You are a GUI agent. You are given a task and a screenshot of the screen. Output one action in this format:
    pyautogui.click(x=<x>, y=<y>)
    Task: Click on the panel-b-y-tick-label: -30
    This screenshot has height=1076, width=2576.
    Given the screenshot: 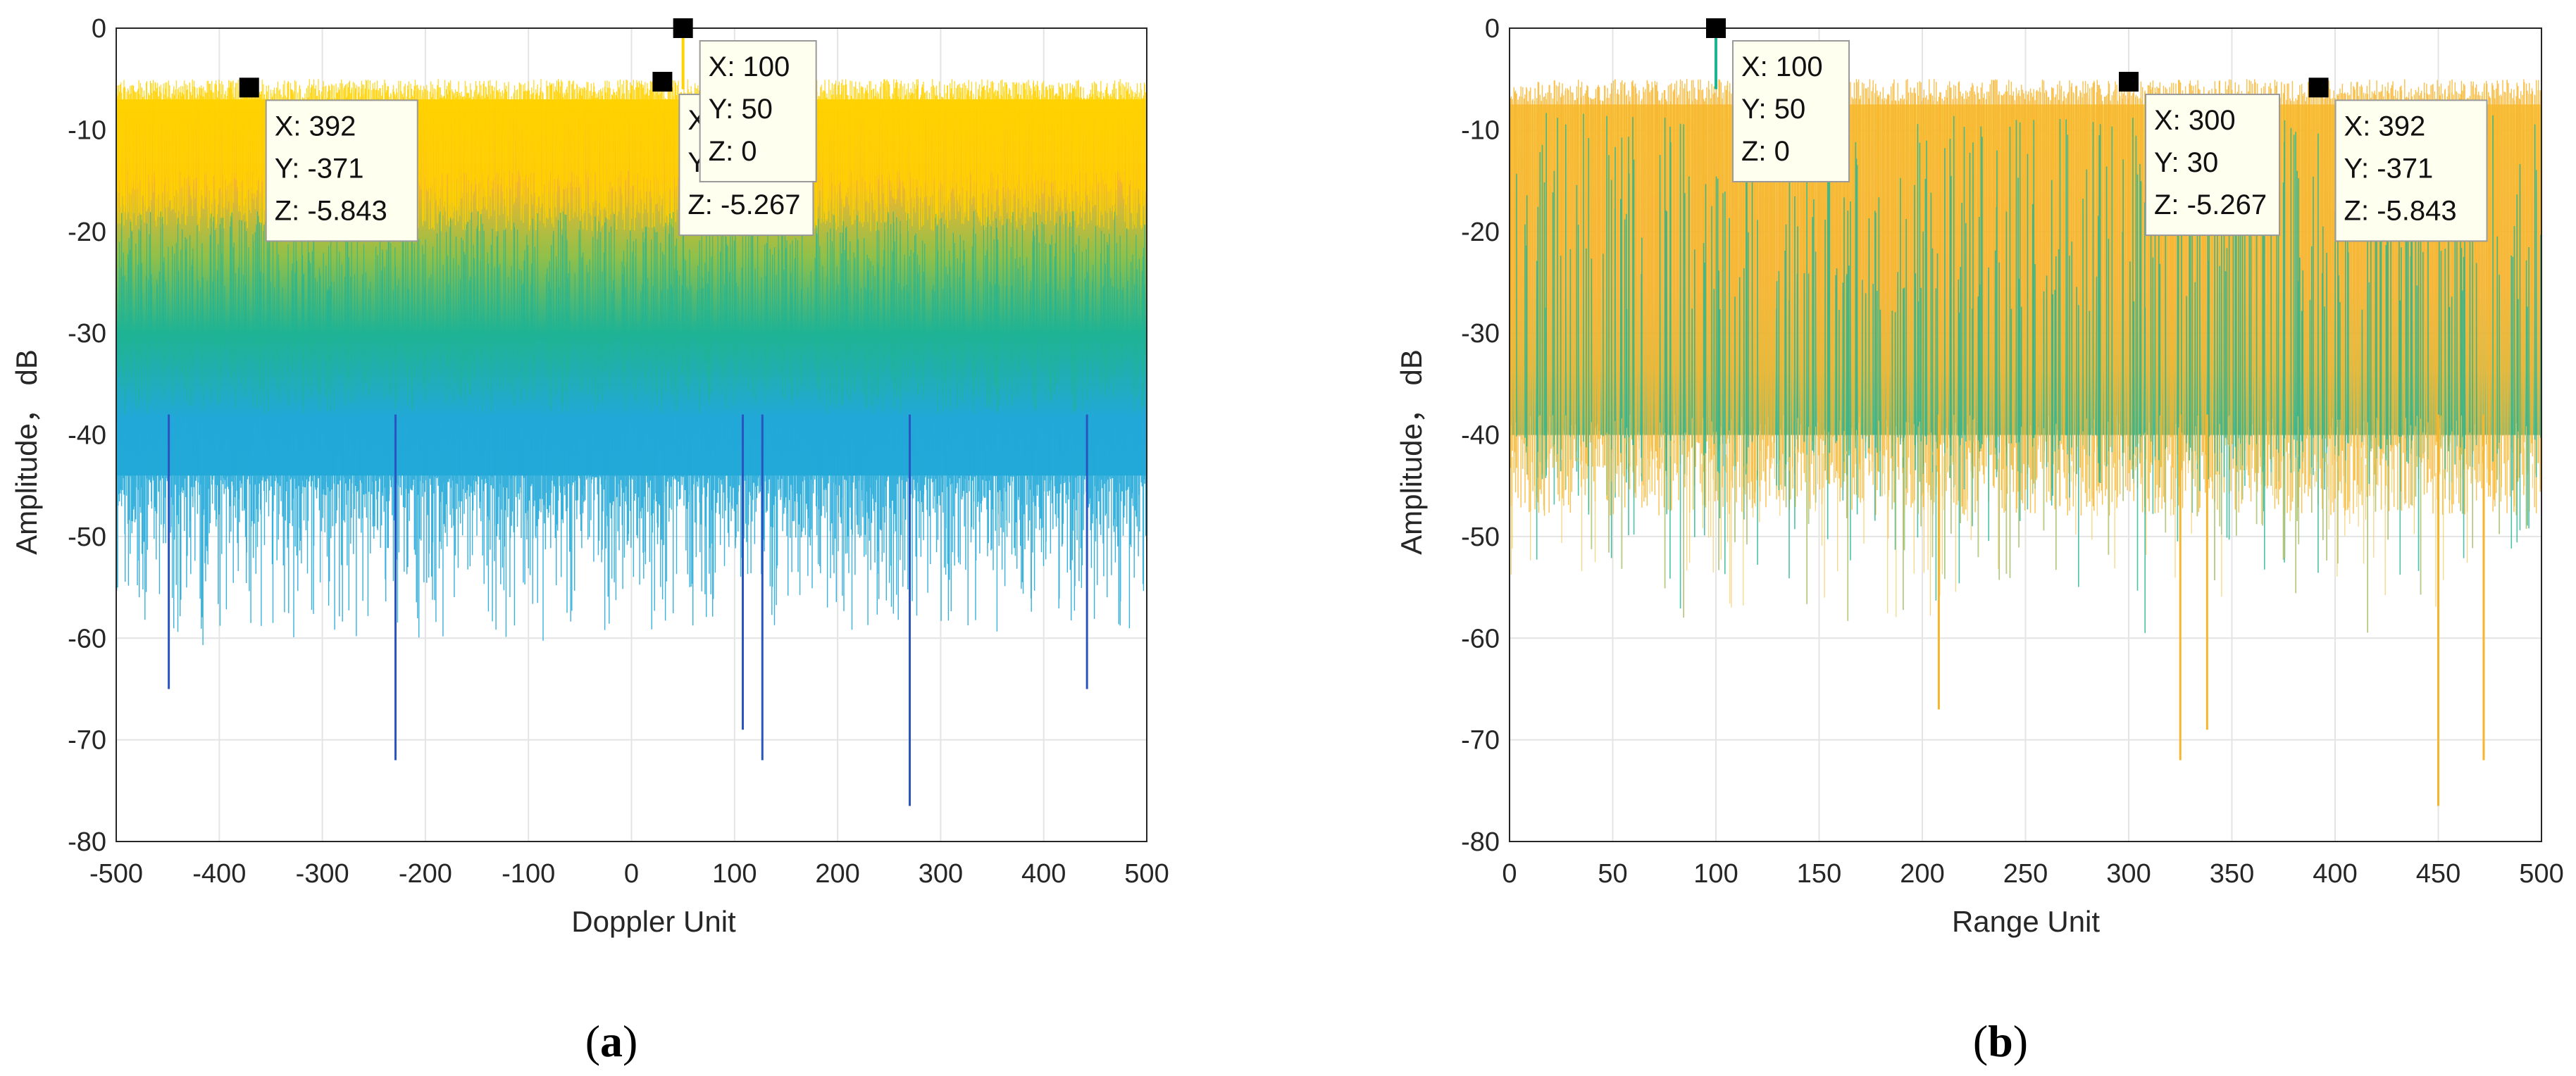 What is the action you would take?
    pyautogui.click(x=1480, y=334)
    